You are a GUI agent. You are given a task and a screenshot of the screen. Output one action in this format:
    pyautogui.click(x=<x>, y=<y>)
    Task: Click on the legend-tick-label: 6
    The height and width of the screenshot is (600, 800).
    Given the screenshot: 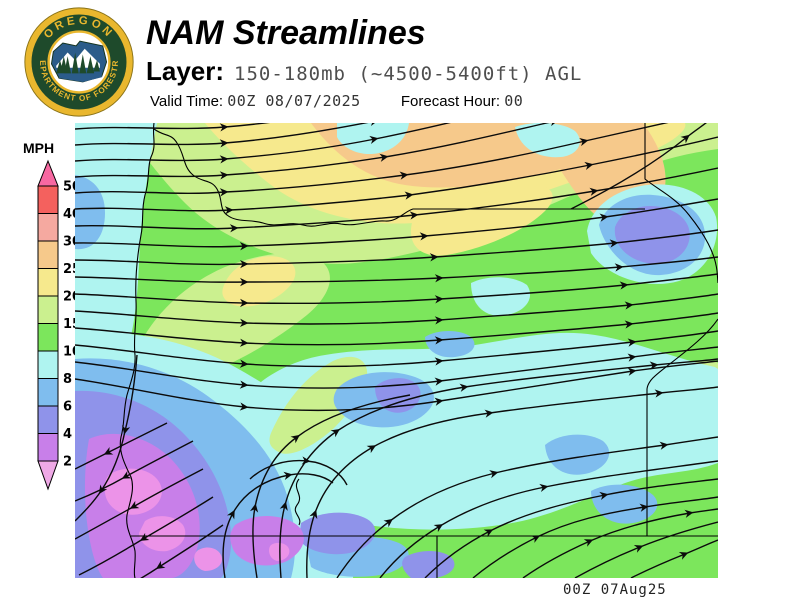 What is the action you would take?
    pyautogui.click(x=67, y=407)
    